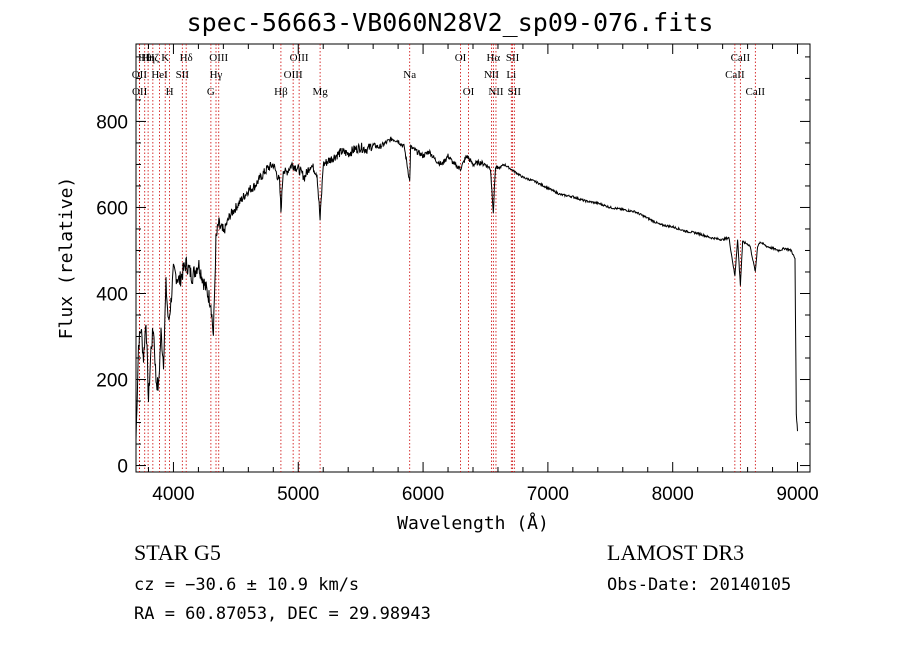 The image size is (900, 649). I want to click on x-tick-label: 5000, so click(298, 494).